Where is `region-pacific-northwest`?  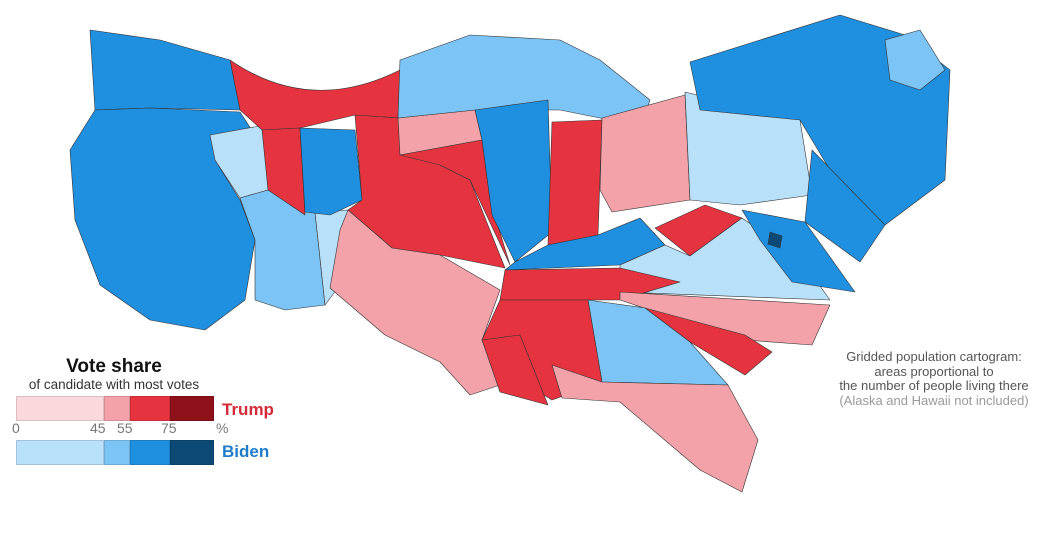
region-pacific-northwest is located at coordinates (165, 70).